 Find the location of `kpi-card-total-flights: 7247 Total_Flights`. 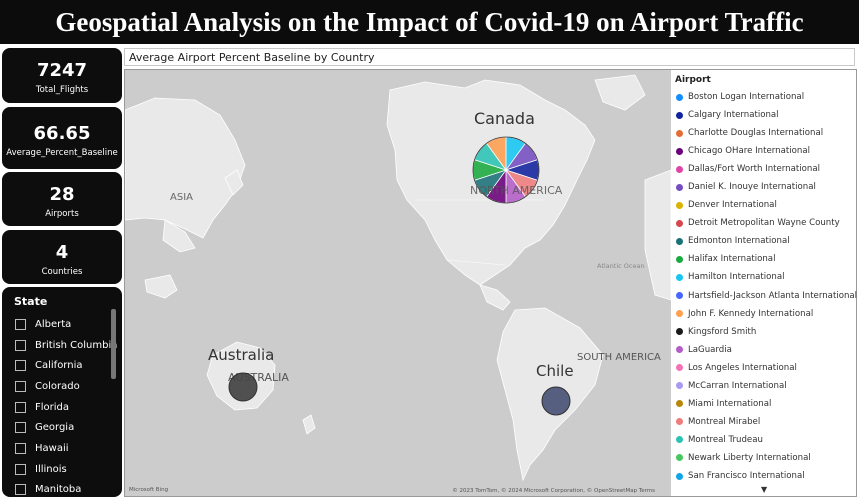

kpi-card-total-flights: 7247 Total_Flights is located at coordinates (62, 75).